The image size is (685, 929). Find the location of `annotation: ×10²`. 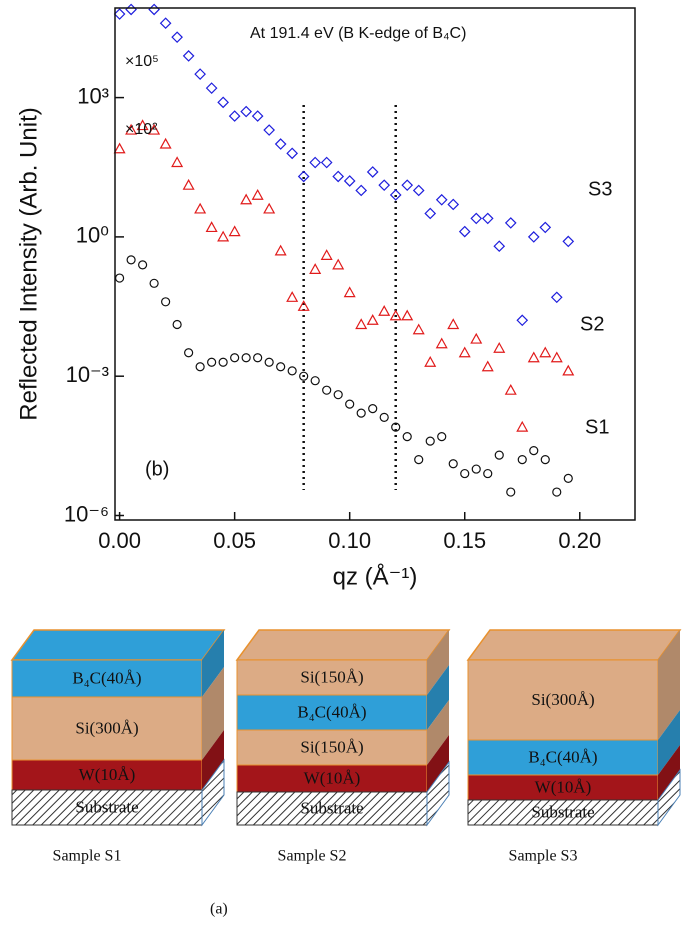

annotation: ×10² is located at coordinates (141, 129).